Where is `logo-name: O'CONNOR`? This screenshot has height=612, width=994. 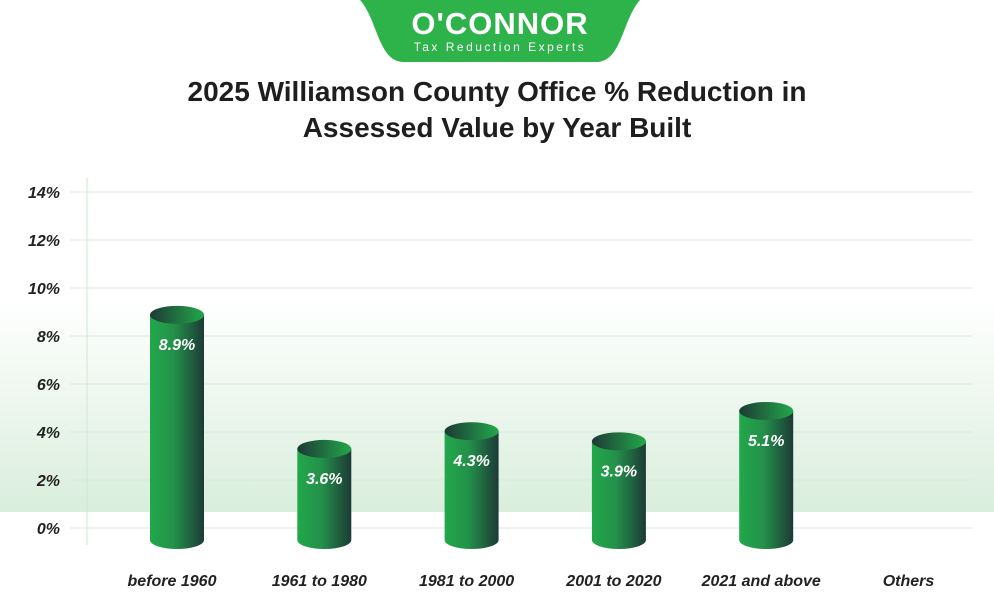
logo-name: O'CONNOR is located at coordinates (500, 23).